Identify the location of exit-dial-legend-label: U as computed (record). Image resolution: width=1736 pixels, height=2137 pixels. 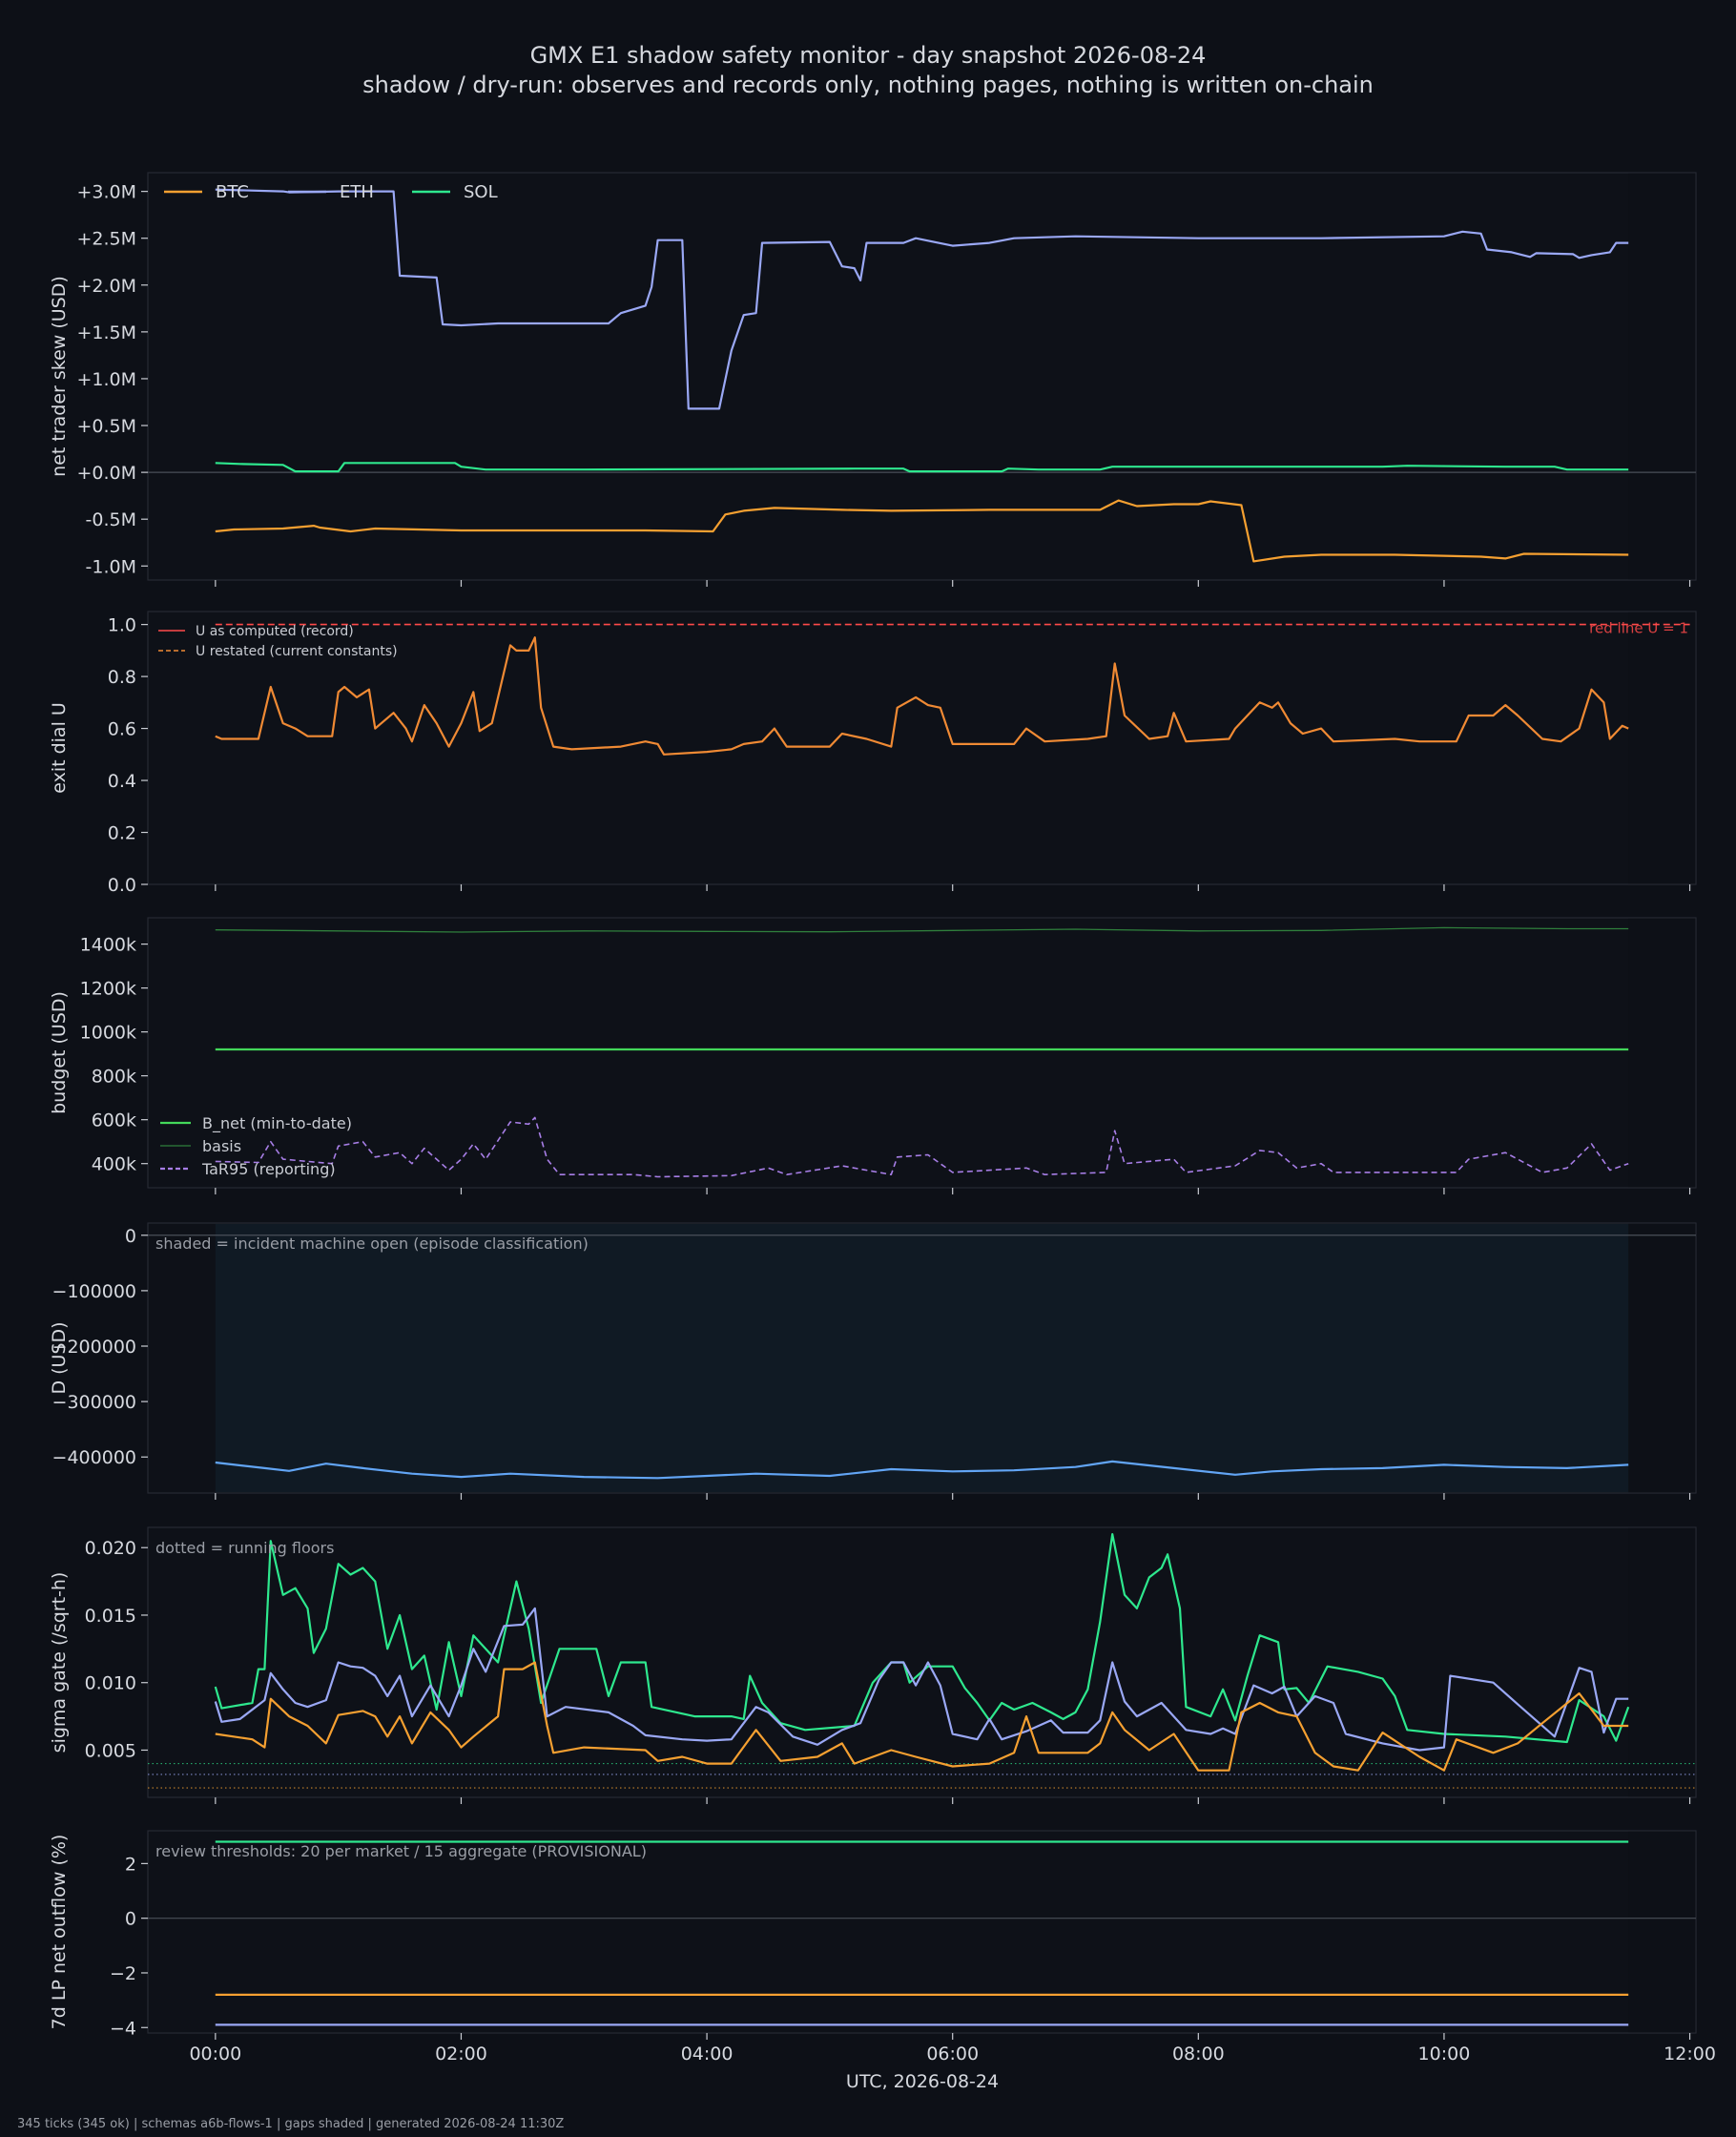
(275, 631).